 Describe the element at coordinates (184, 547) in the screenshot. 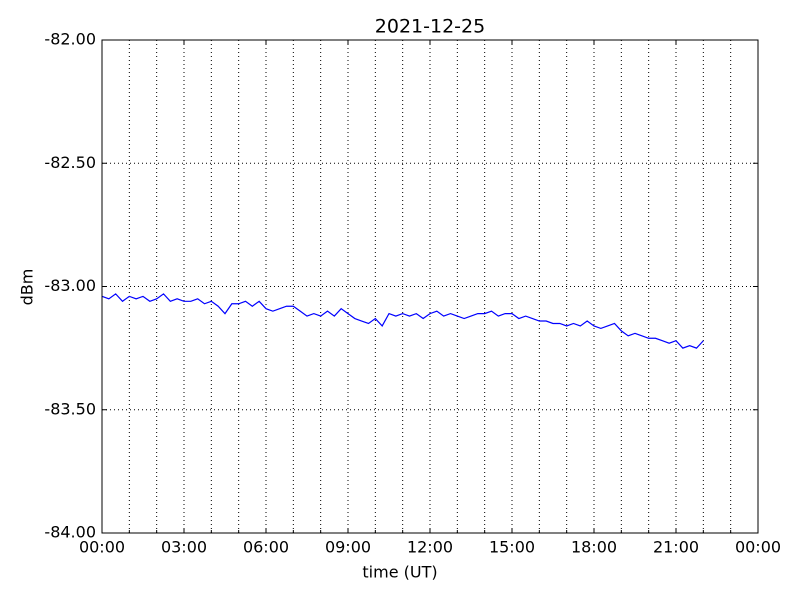

I see `x-tick-label: 03:00` at that location.